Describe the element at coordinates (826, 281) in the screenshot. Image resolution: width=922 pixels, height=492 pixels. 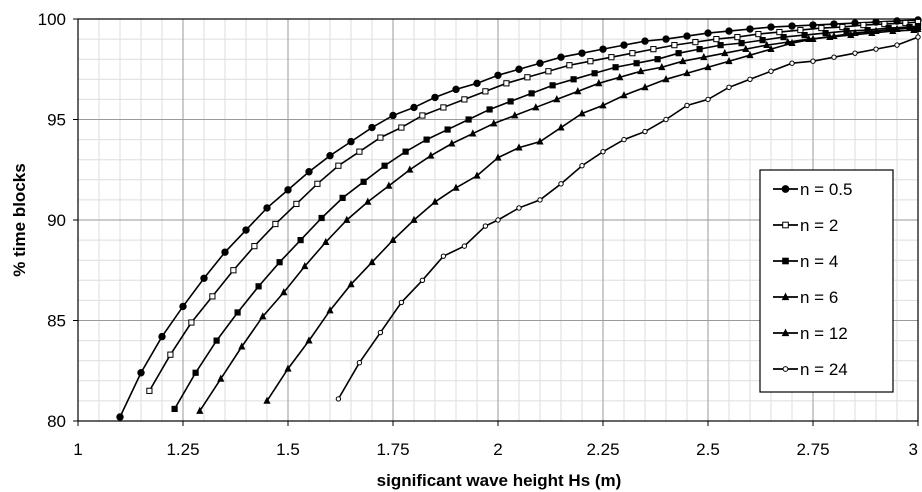
I see `legend-box` at that location.